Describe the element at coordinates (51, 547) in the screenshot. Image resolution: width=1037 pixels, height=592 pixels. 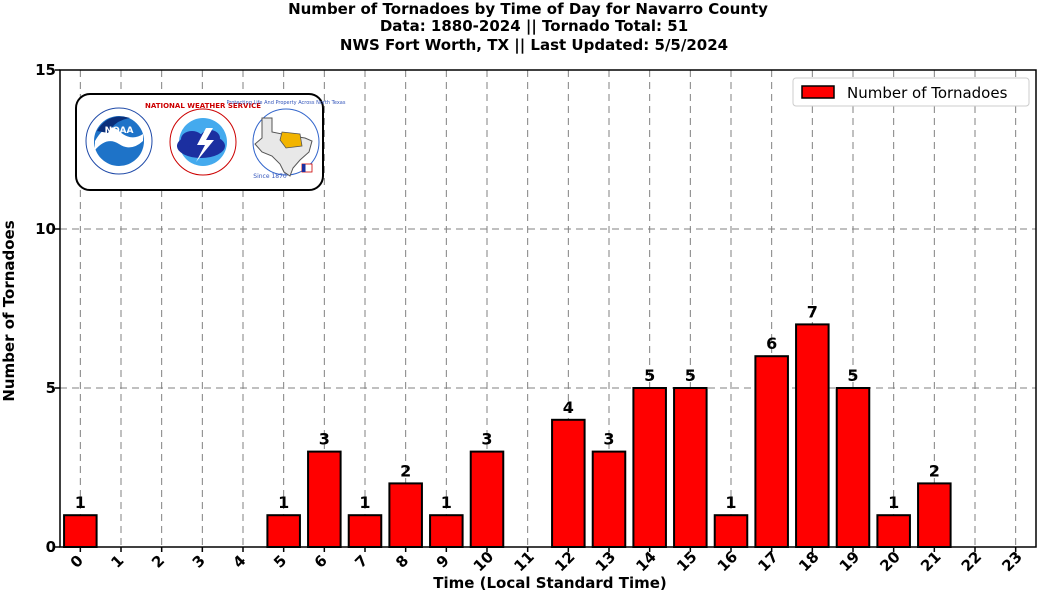
I see `y-tick-label: 0` at that location.